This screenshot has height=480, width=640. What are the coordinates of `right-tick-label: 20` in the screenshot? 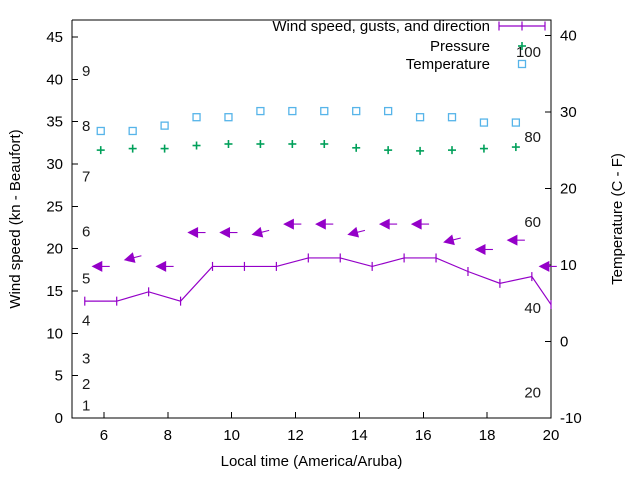 It's located at (568, 188).